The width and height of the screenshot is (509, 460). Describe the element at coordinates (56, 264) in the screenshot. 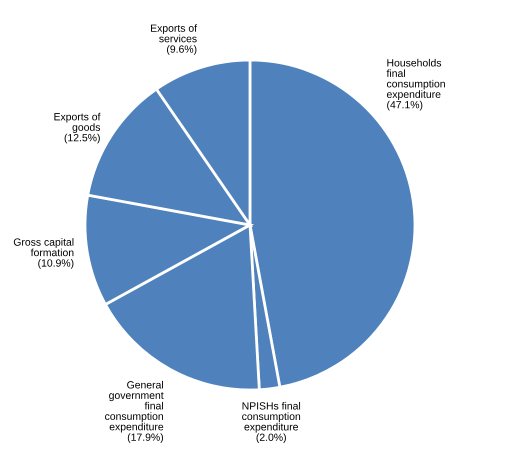

I see `data-label: (10.9%)` at that location.